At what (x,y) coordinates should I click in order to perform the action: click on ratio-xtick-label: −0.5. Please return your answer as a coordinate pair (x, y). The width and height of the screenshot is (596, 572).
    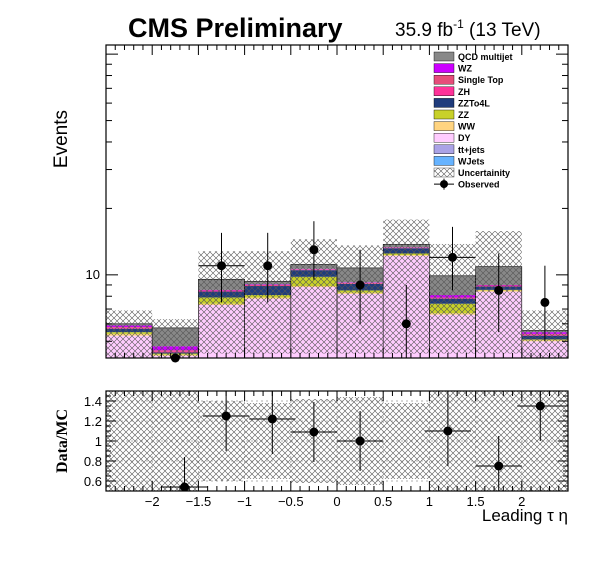
    Looking at the image, I should click on (291, 501).